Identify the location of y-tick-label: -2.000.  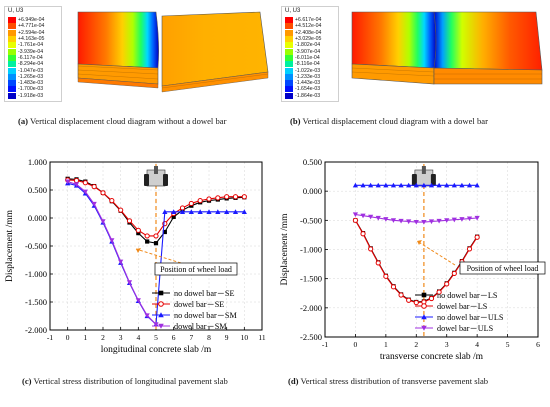
(311, 308).